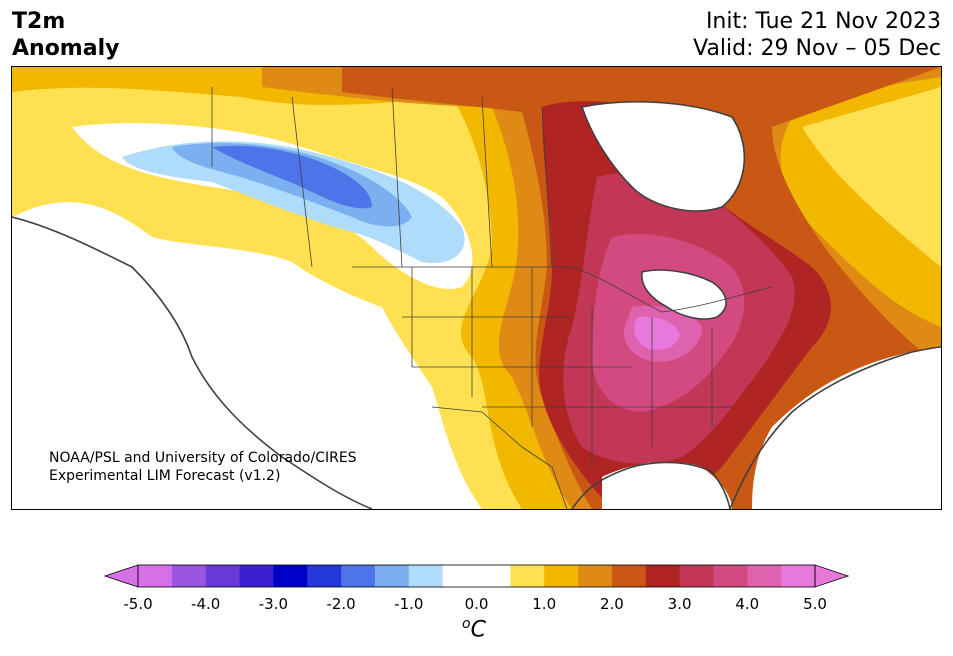 This screenshot has width=953, height=656. Describe the element at coordinates (846, 428) in the screenshot. I see `atlantic-ocean` at that location.